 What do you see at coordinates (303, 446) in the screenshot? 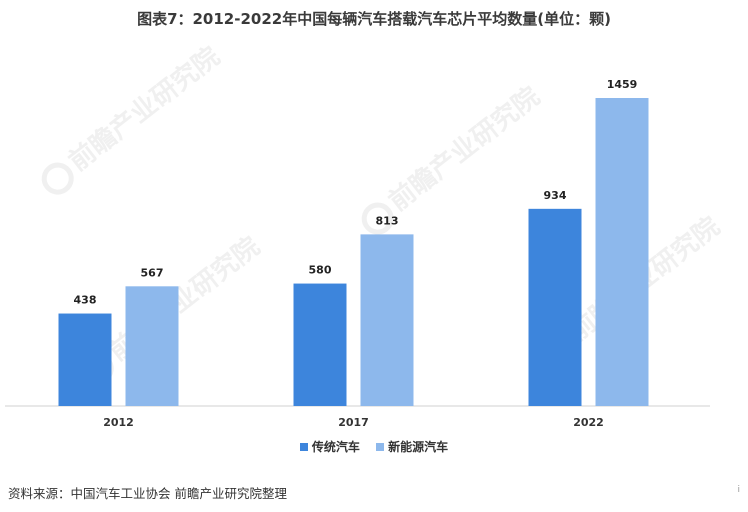
I see `legend-swatch-traditional` at bounding box center [303, 446].